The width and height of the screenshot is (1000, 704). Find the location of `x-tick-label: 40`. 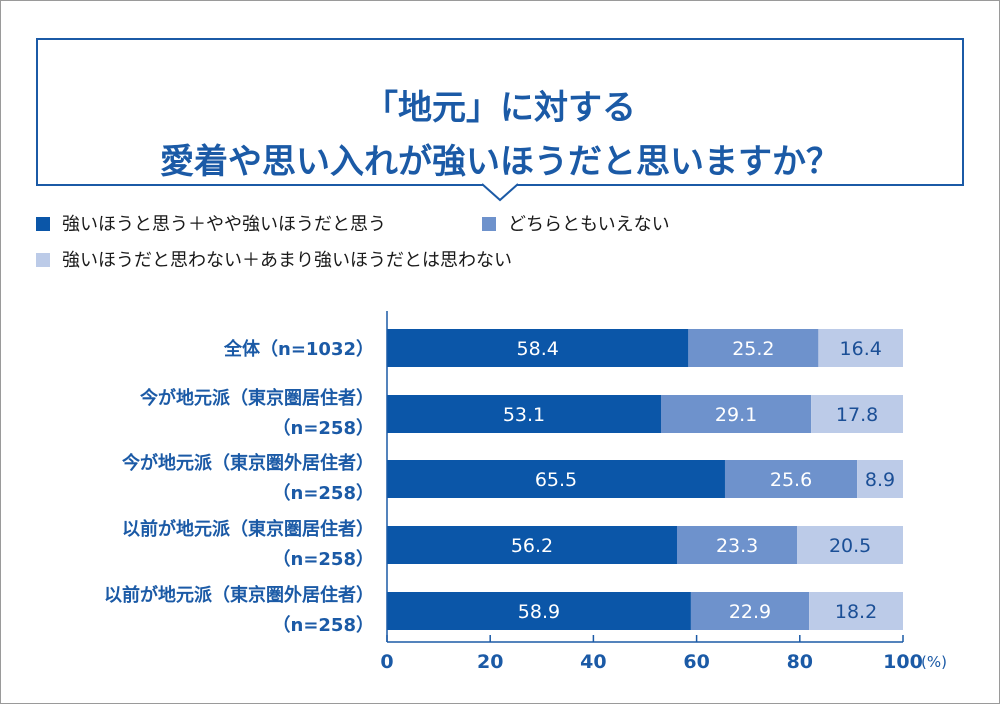

x-tick-label: 40 is located at coordinates (593, 662).